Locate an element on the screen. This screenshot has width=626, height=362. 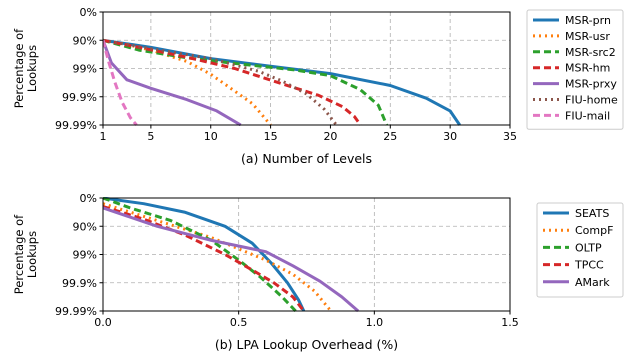
x-tick-label: 1 is located at coordinates (103, 136).